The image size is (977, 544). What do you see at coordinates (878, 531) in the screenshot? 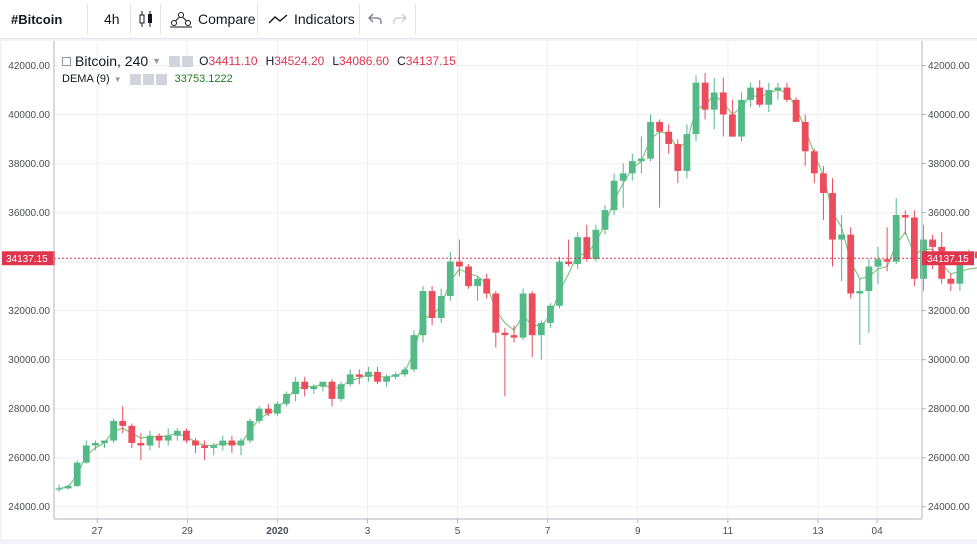
I see `x-tick-label: 04` at bounding box center [878, 531].